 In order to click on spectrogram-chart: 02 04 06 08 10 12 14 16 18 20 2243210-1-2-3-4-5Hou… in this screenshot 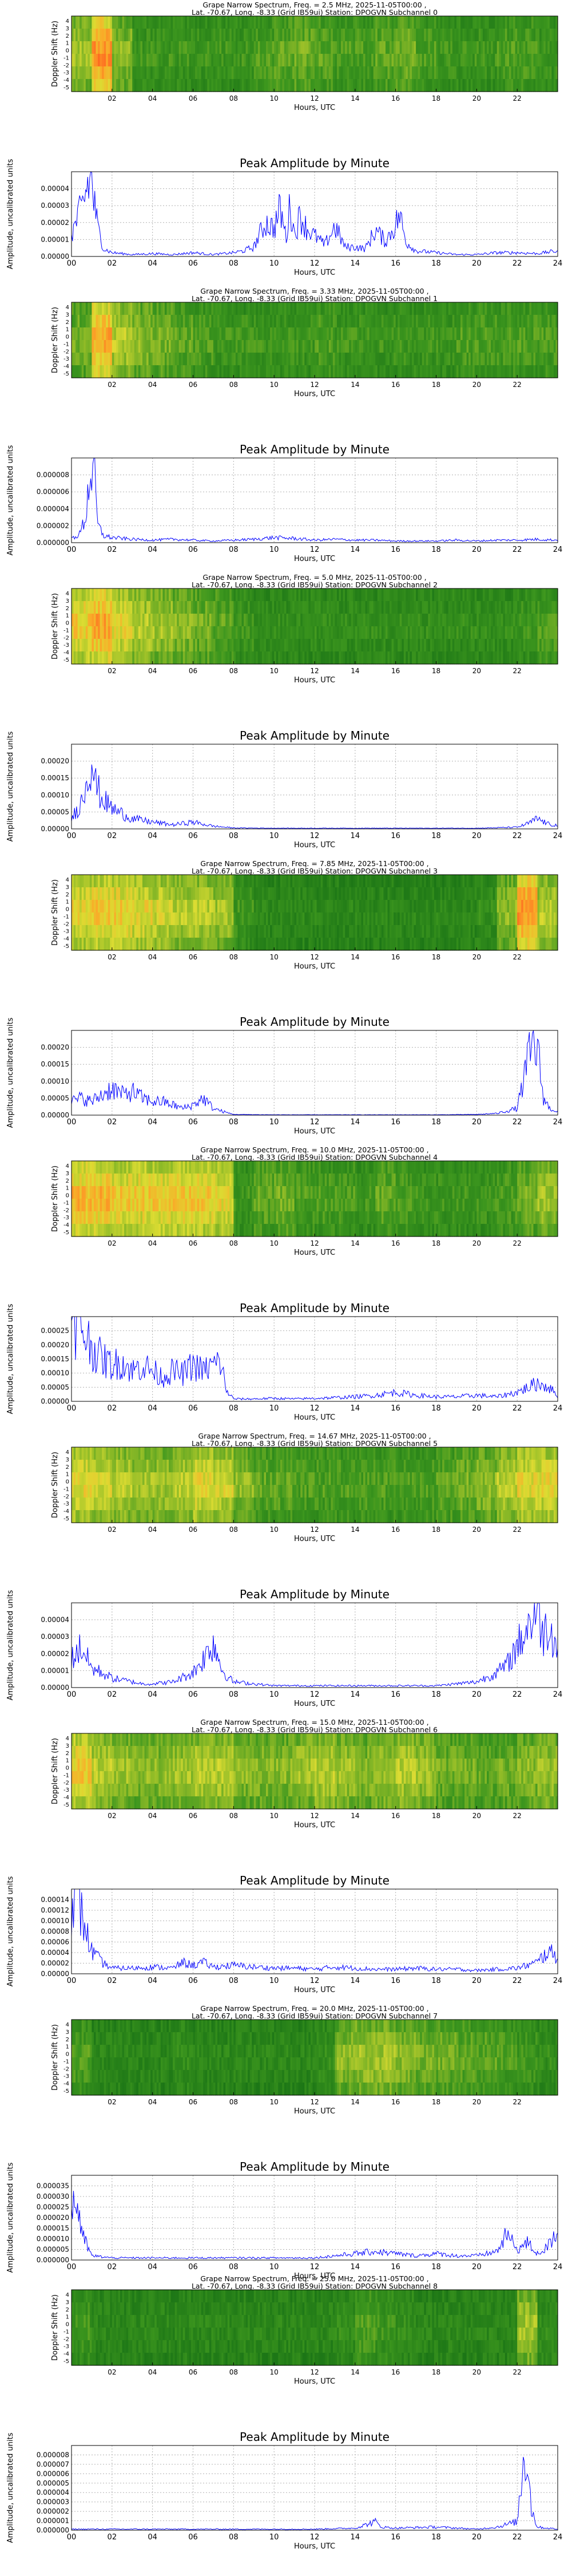, I will do `click(304, 922)`.